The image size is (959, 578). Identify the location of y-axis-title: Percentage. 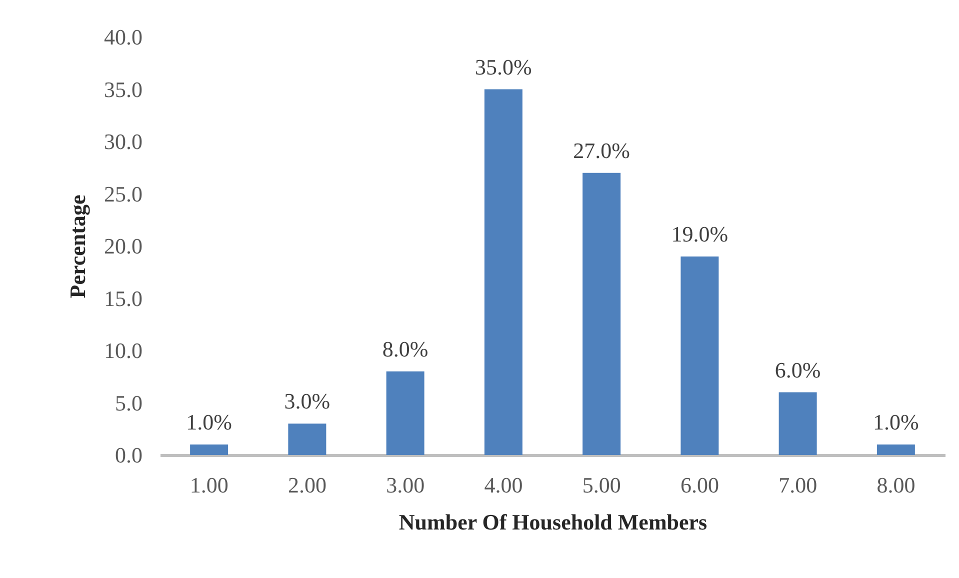
(77, 246).